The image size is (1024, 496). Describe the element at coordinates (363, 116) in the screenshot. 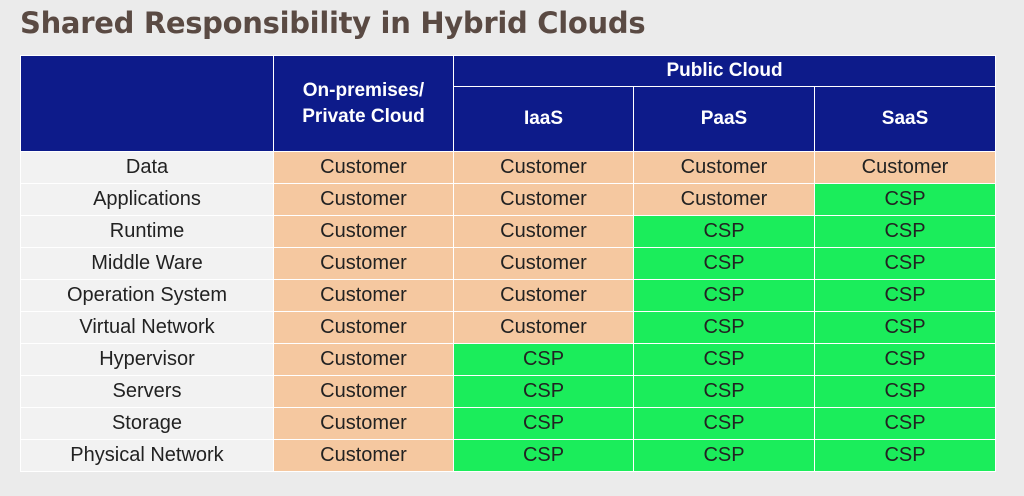

I see `header-on-premises-line2: Private Cloud` at that location.